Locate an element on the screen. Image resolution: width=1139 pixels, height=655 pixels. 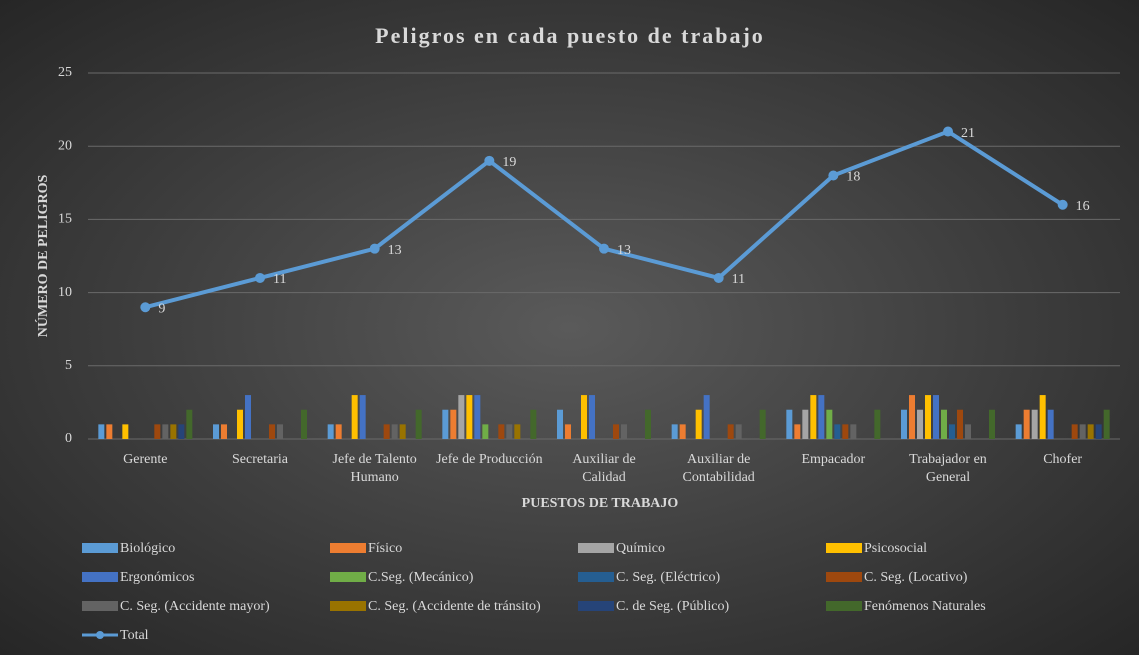
legend-label: Químico is located at coordinates (640, 548).